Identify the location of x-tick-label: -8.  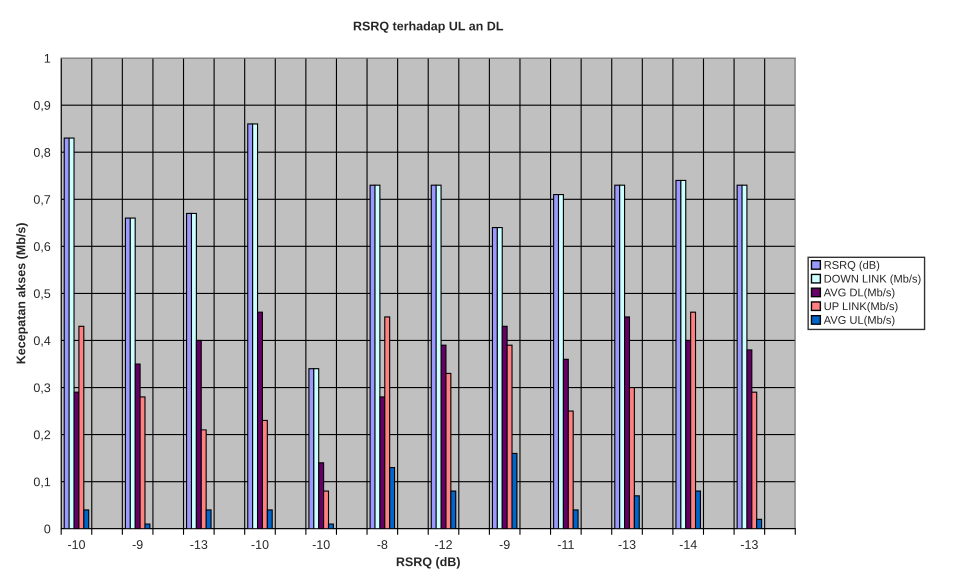
(382, 545).